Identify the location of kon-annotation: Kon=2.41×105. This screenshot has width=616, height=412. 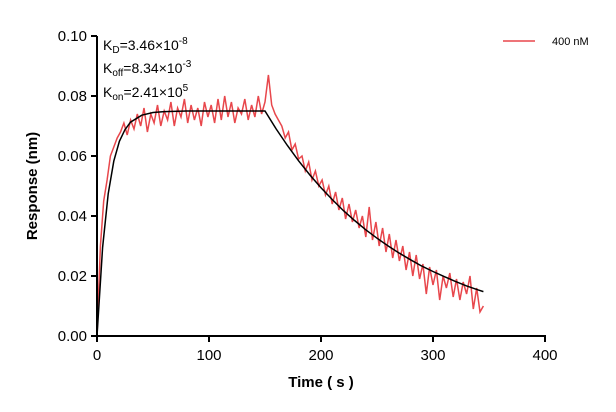
(146, 93).